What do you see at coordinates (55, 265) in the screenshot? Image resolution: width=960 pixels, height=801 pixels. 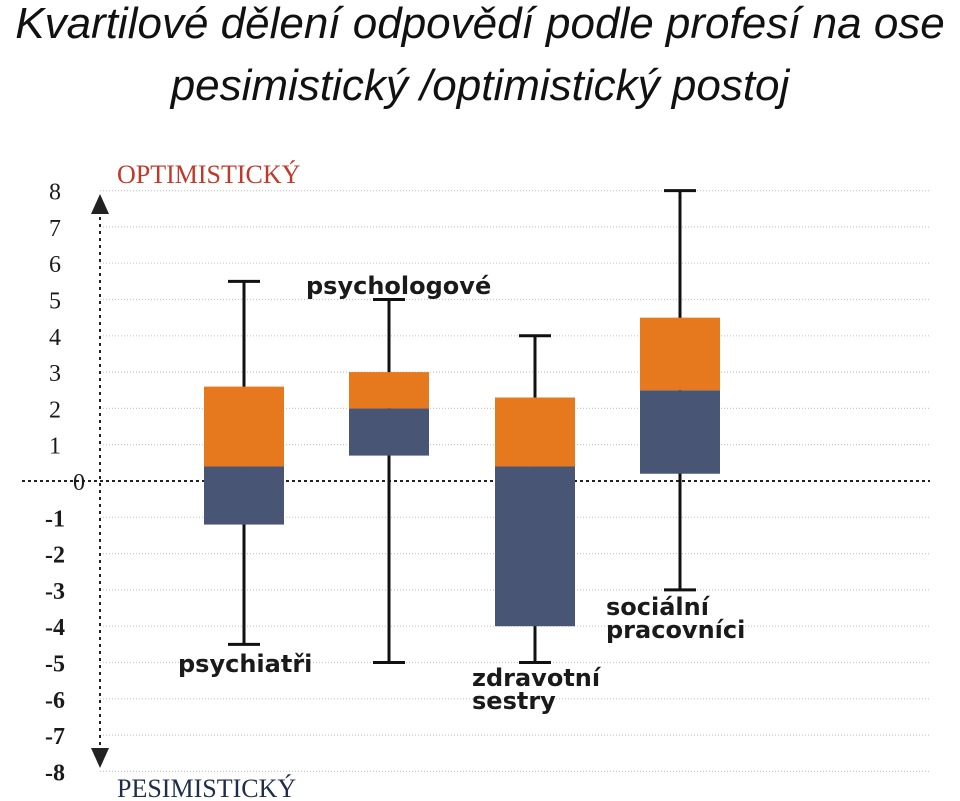 I see `y-tick-label: 6` at bounding box center [55, 265].